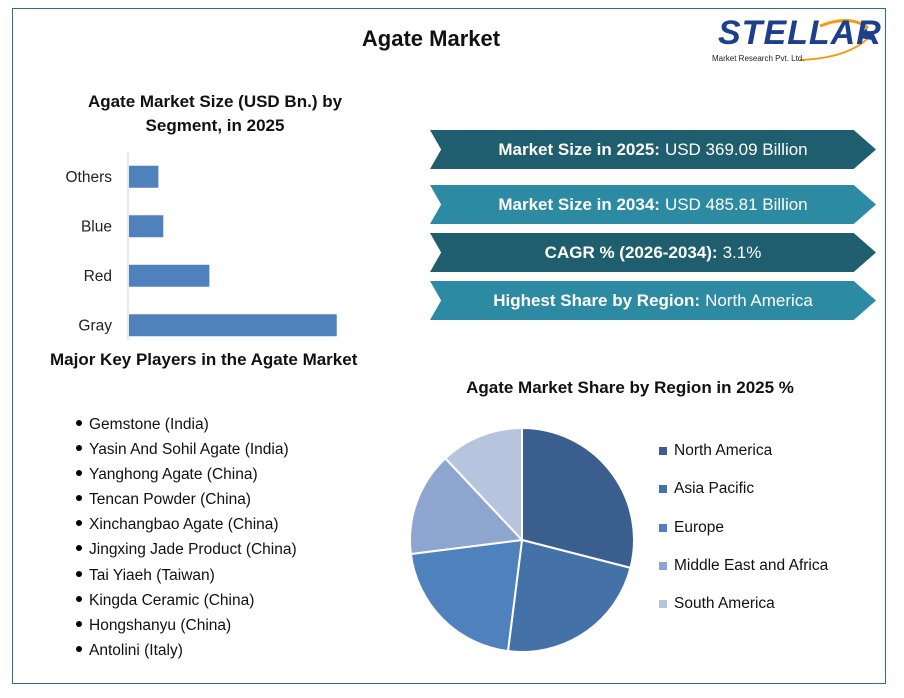  I want to click on market-size-2034-banner: Market Size in 2034: USD 485.81 Billion, so click(653, 204).